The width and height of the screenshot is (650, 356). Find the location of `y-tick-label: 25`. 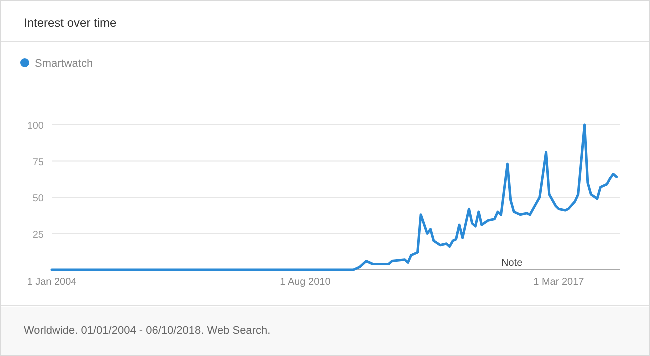

y-tick-label: 25 is located at coordinates (38, 235).